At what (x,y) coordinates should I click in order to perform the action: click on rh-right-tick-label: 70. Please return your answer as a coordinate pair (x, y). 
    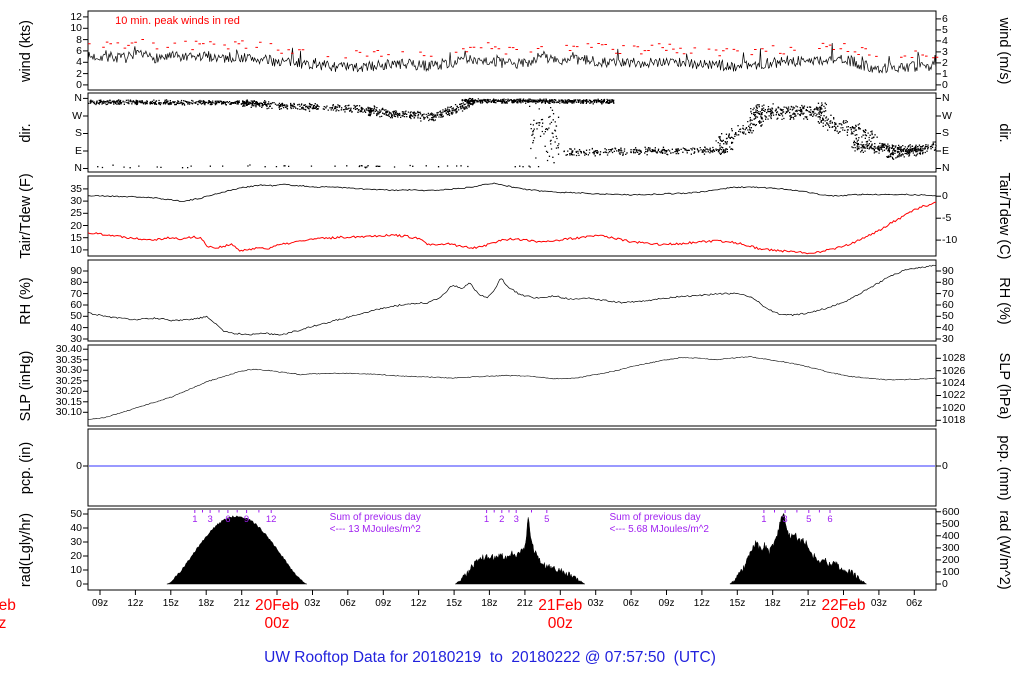
    Looking at the image, I should click on (948, 293).